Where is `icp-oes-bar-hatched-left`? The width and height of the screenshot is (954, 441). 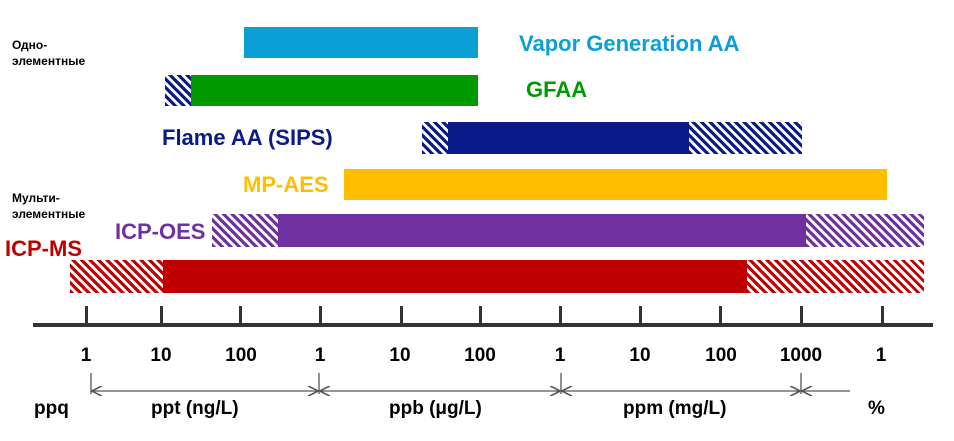 icp-oes-bar-hatched-left is located at coordinates (245, 230).